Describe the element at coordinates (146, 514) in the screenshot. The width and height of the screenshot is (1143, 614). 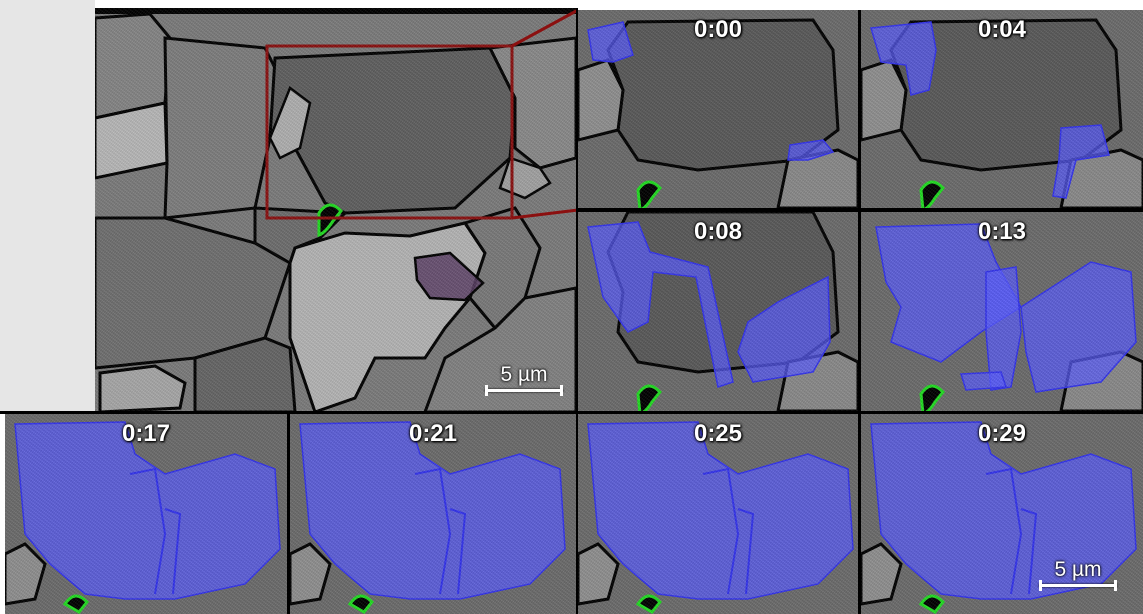
I see `time-frame: 0:17` at that location.